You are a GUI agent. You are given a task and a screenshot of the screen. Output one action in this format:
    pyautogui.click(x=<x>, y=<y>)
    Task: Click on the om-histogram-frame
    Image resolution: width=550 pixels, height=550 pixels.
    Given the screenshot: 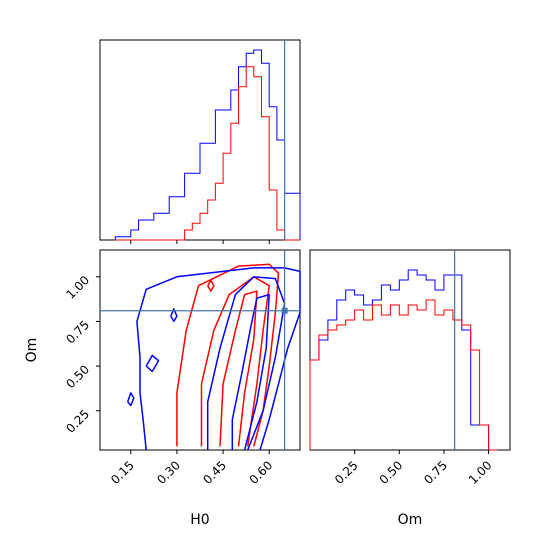 What is the action you would take?
    pyautogui.click(x=410, y=350)
    